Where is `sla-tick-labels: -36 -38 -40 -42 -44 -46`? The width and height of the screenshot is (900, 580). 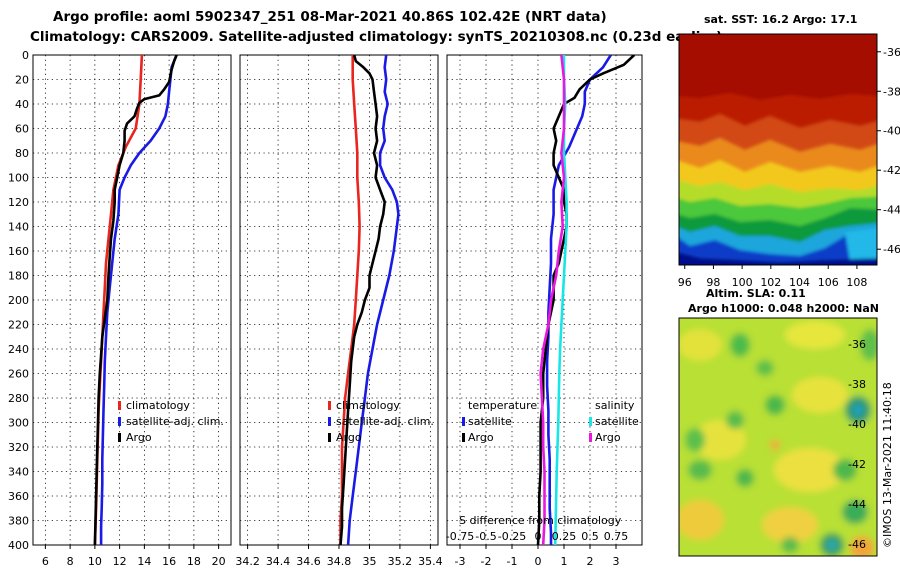
sla-tick-labels: -36 -38 -40 -42 -44 -46 is located at coordinates (857, 444).